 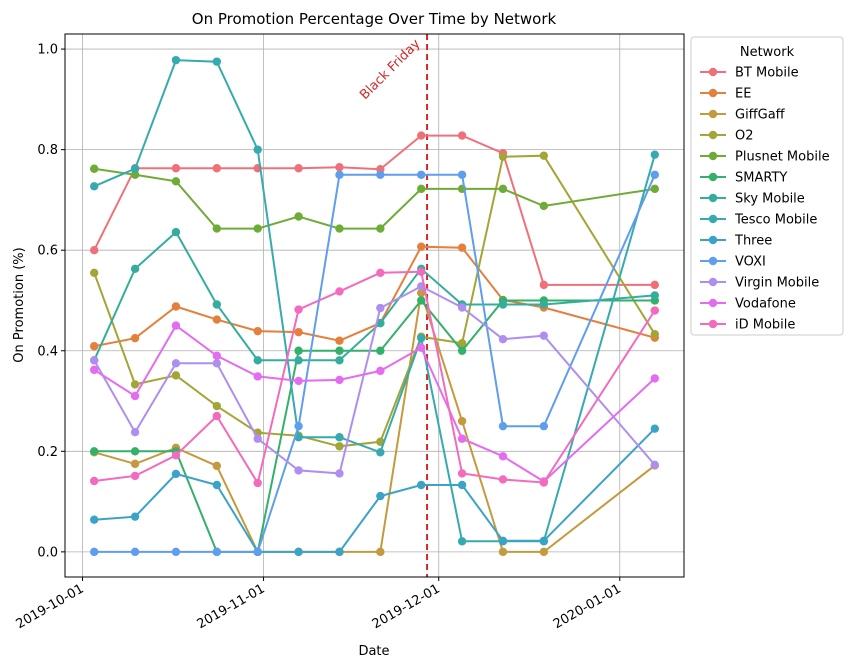 I want to click on legend-item-smarty: SMARTY, so click(x=743, y=178).